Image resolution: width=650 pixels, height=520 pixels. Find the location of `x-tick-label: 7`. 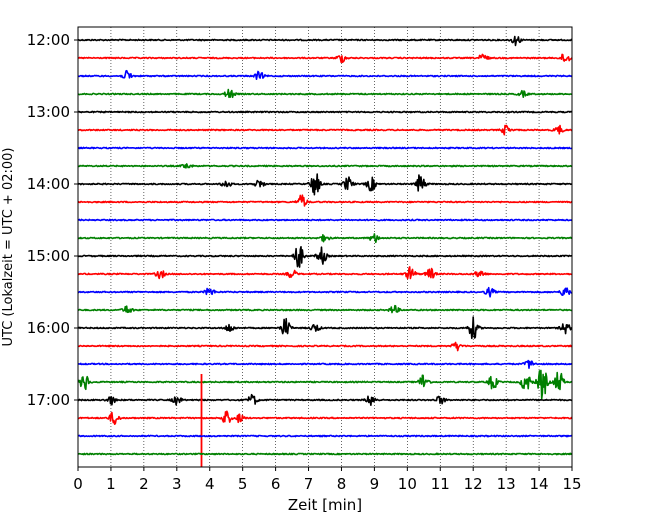

x-tick-label: 7 is located at coordinates (309, 484).